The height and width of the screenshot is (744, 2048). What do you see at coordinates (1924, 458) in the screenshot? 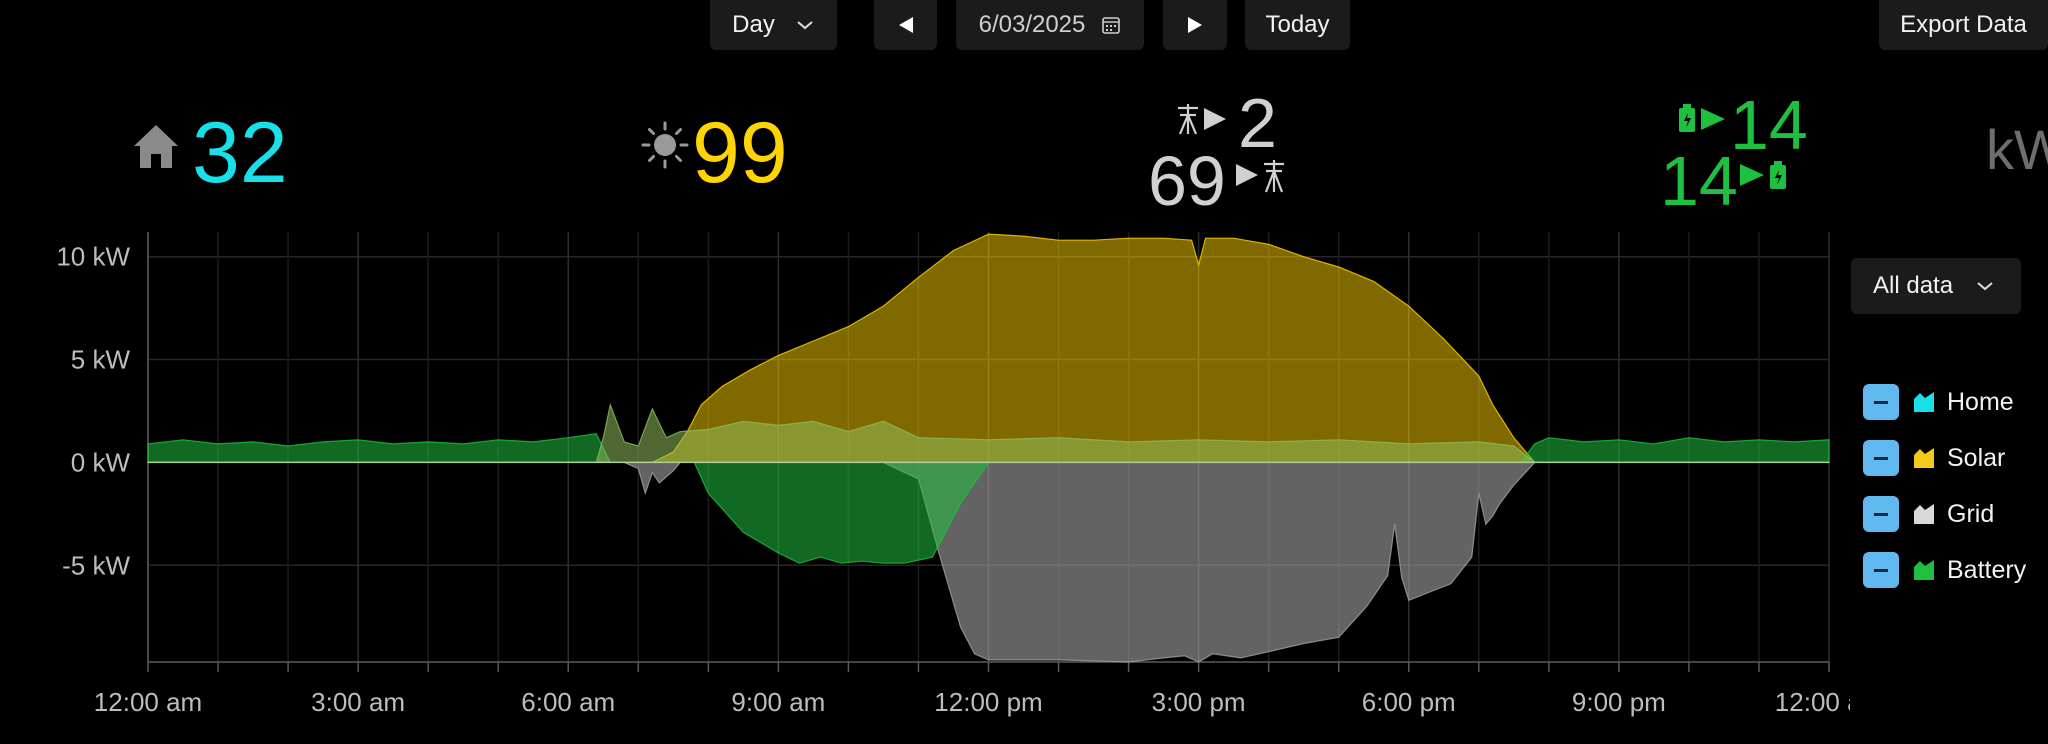
I see `solar-series-icon` at bounding box center [1924, 458].